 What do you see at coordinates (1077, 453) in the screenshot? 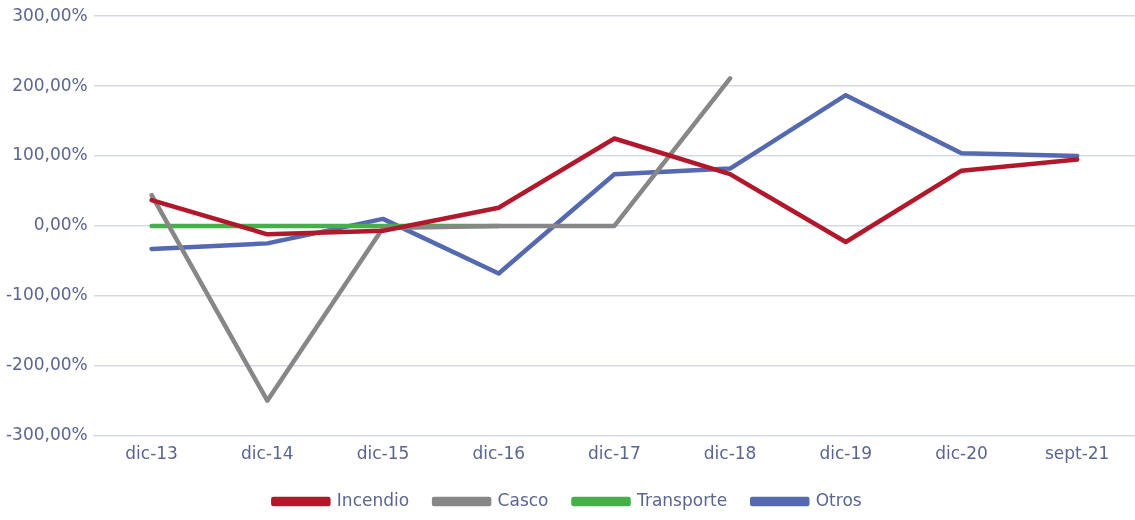
I see `x-tick-label: sept-21` at bounding box center [1077, 453].